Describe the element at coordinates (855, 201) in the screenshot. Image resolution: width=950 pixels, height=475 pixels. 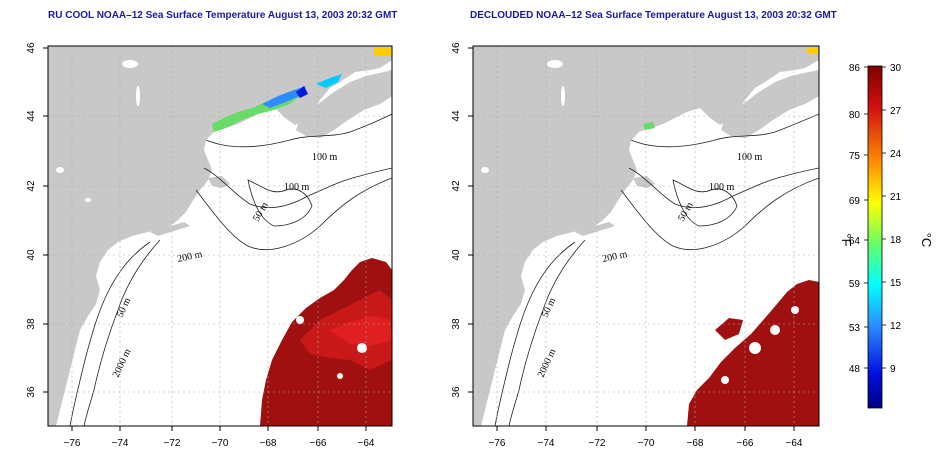
I see `fahrenheit-tick: 69` at that location.